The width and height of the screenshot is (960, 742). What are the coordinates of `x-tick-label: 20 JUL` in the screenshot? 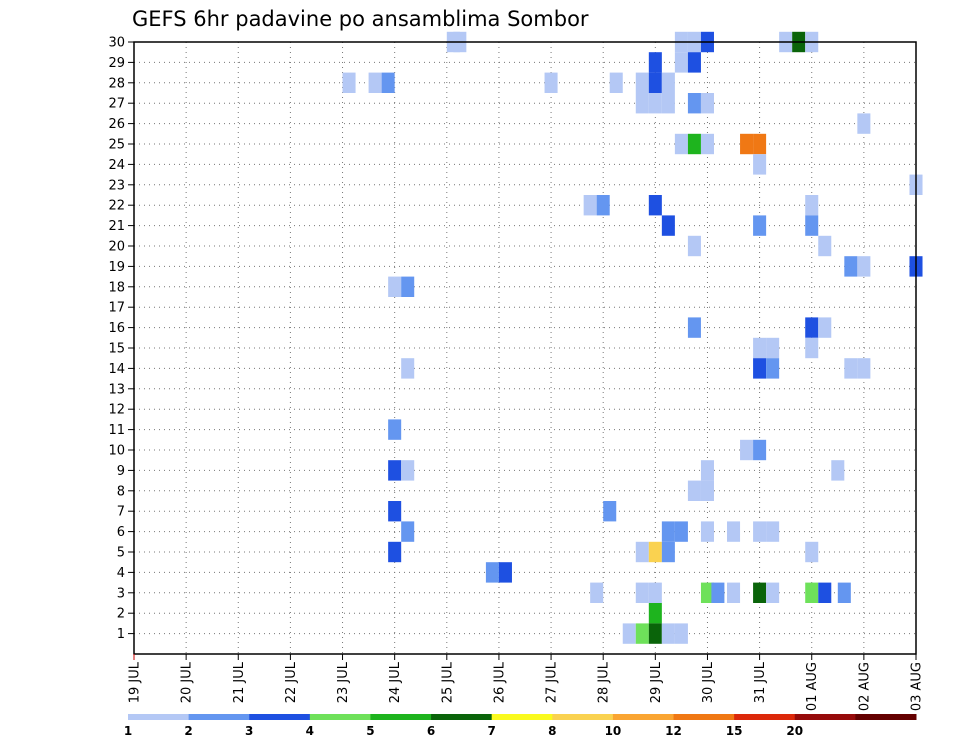 It's located at (187, 682).